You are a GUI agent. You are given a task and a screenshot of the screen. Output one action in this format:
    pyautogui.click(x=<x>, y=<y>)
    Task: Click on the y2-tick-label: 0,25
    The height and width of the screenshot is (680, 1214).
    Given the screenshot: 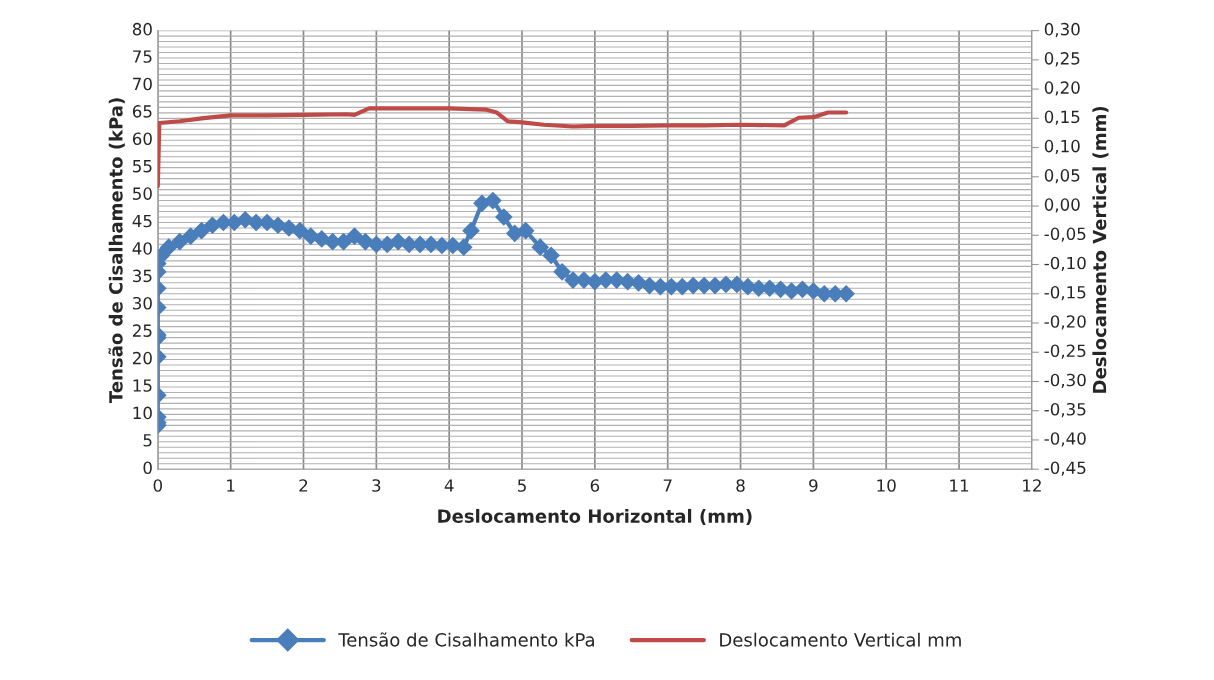 What is the action you would take?
    pyautogui.click(x=1062, y=59)
    